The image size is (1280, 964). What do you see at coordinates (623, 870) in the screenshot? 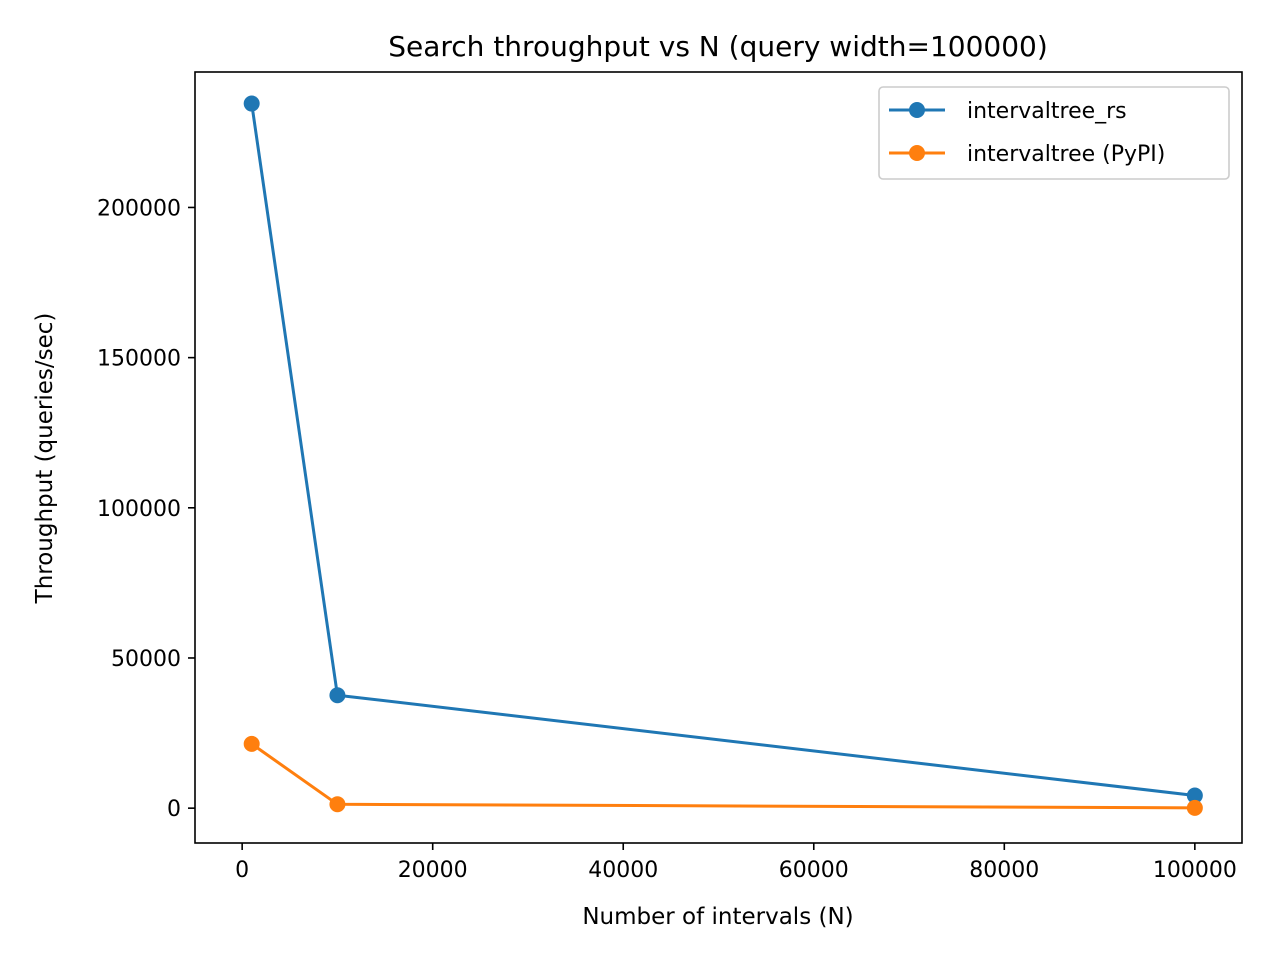
I see `x-tick-label: 40000` at bounding box center [623, 870].